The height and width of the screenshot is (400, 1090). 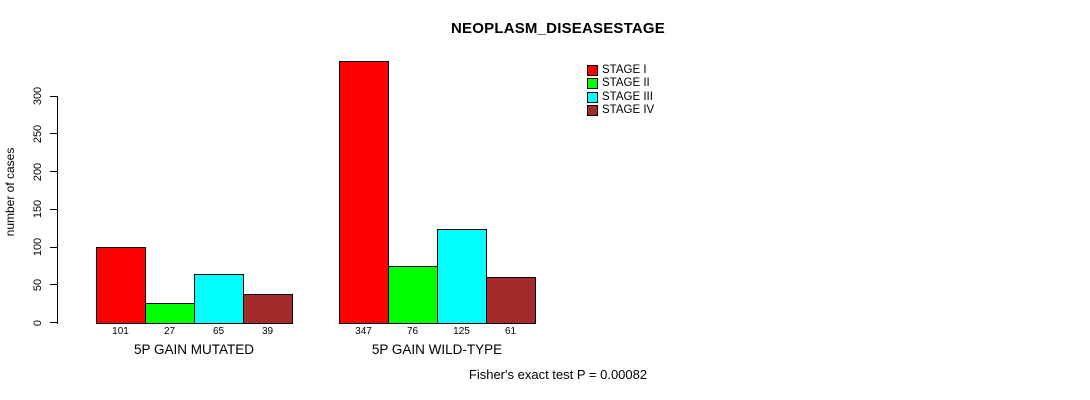 I want to click on y-axis-title-text: number of cases, so click(x=10, y=192).